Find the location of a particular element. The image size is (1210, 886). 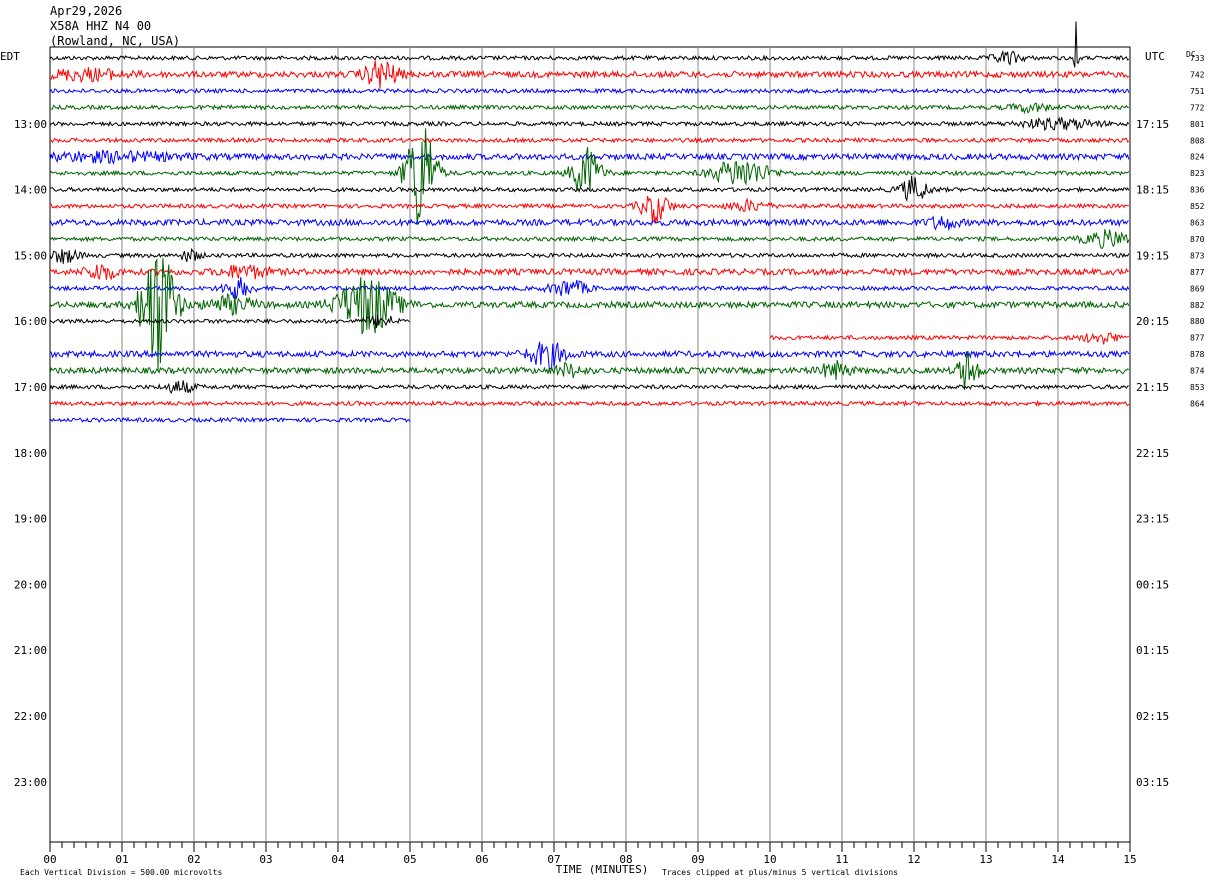

utc-hour-label: 19:15 is located at coordinates (1152, 255).